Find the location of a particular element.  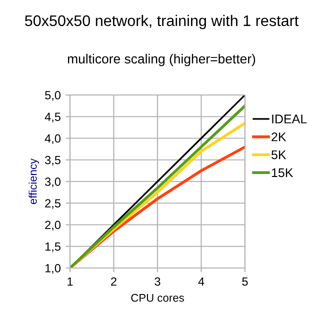

x-tick-label: 2 is located at coordinates (113, 281).